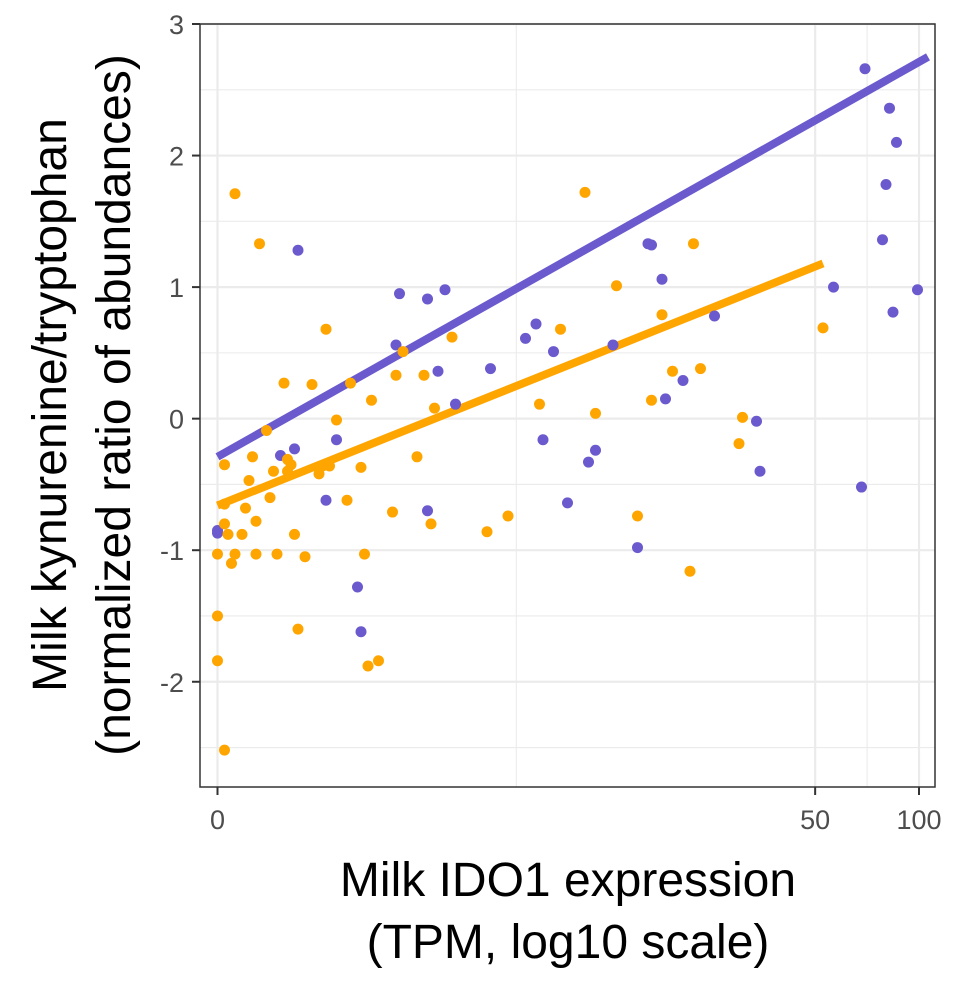 The height and width of the screenshot is (990, 960). What do you see at coordinates (815, 820) in the screenshot?
I see `x-tick-label: 50` at bounding box center [815, 820].